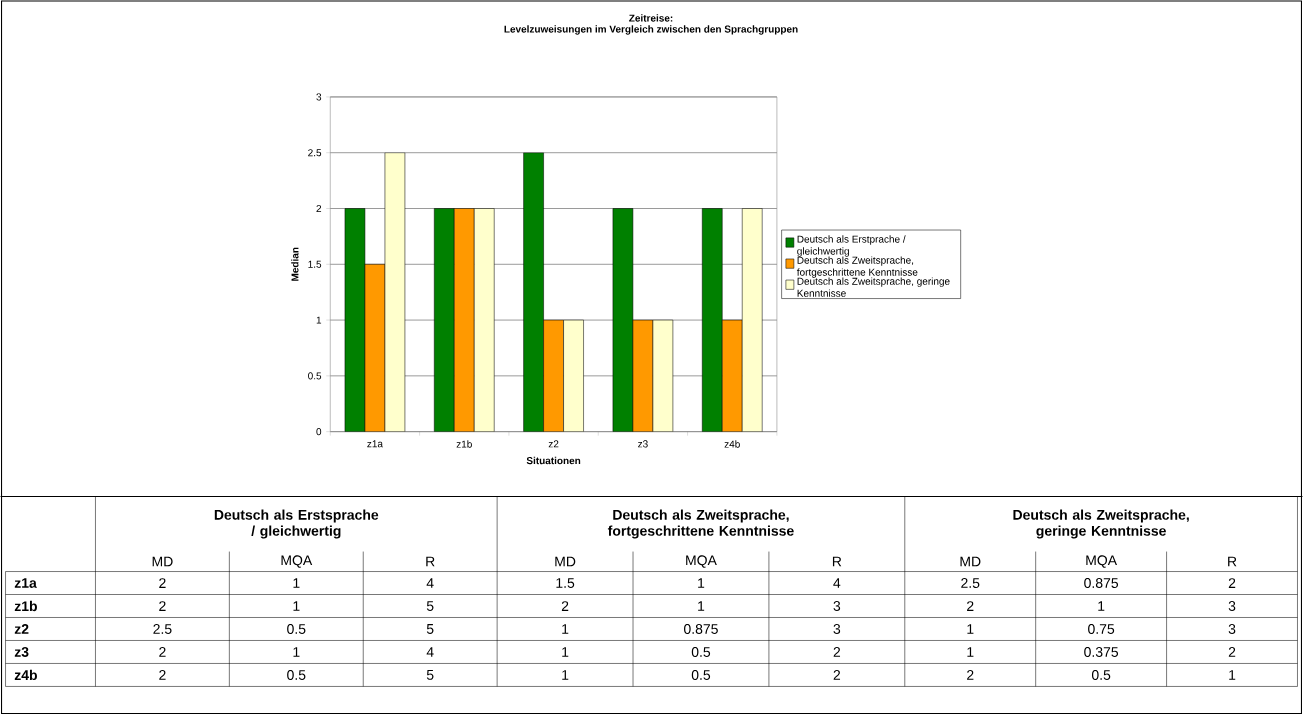  Describe the element at coordinates (643, 444) in the screenshot. I see `x-tick-label: z3` at that location.